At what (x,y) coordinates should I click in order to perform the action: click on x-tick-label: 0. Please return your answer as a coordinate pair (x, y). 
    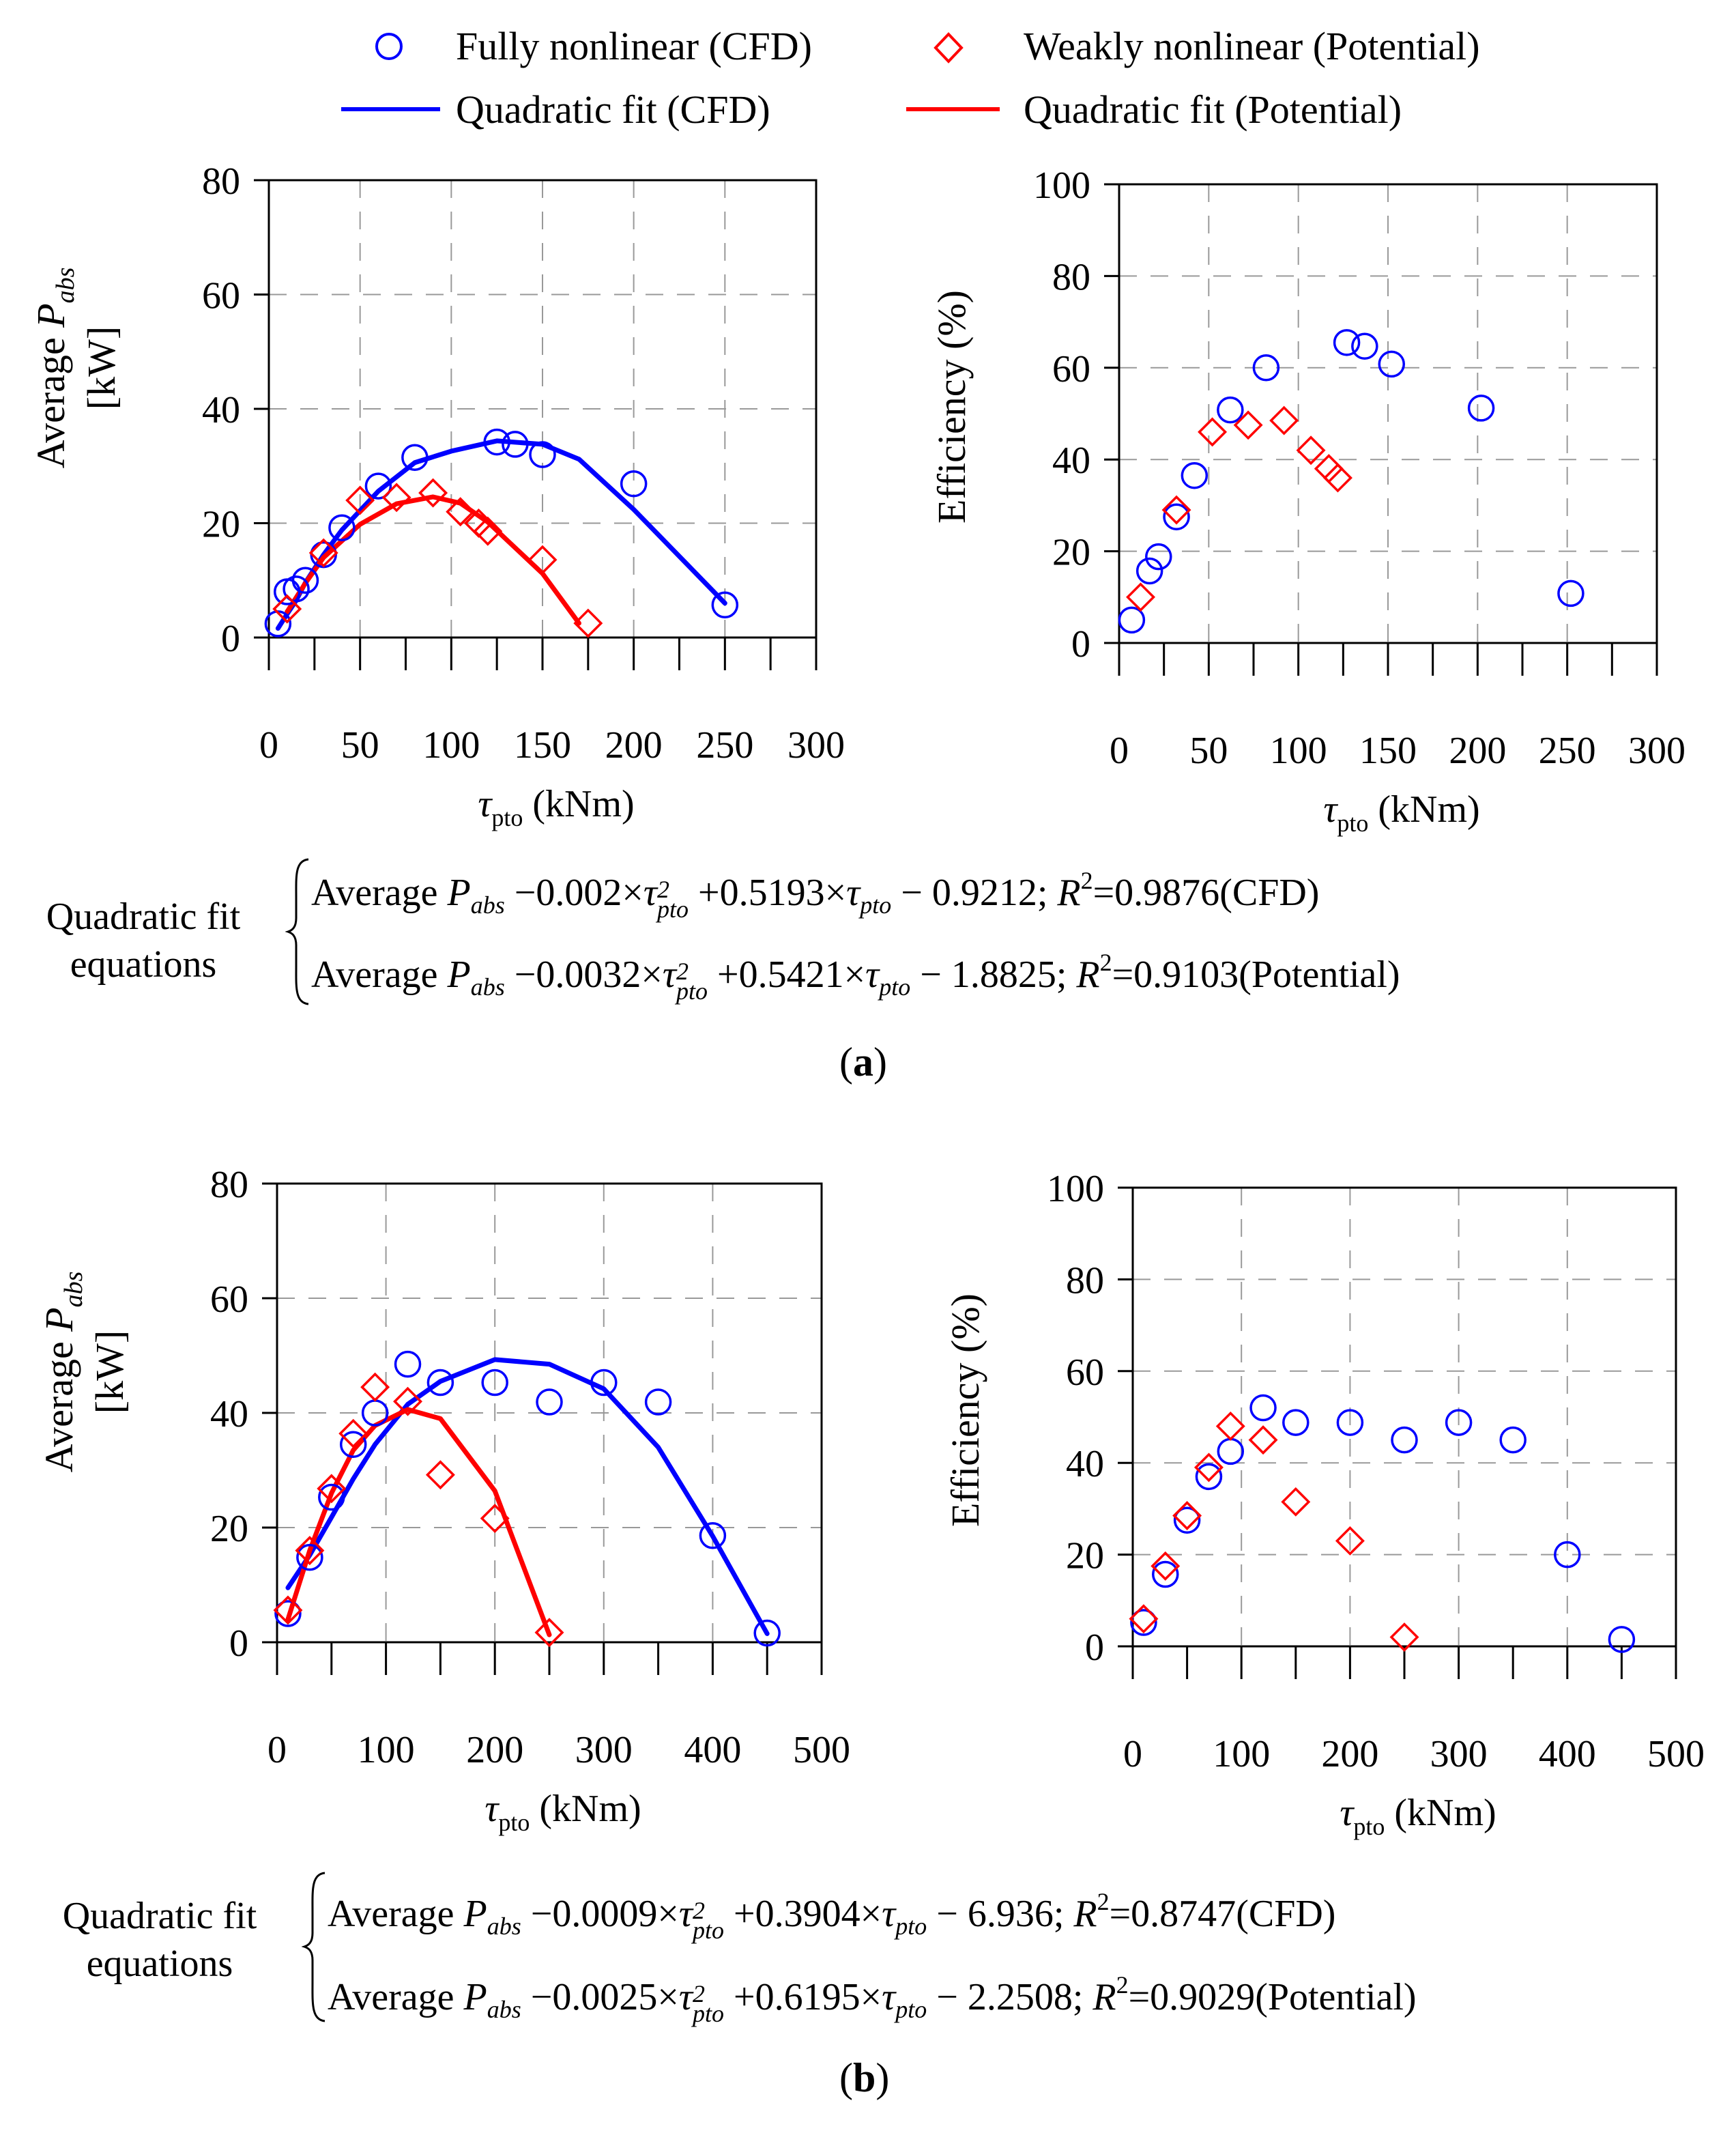
    Looking at the image, I should click on (268, 745).